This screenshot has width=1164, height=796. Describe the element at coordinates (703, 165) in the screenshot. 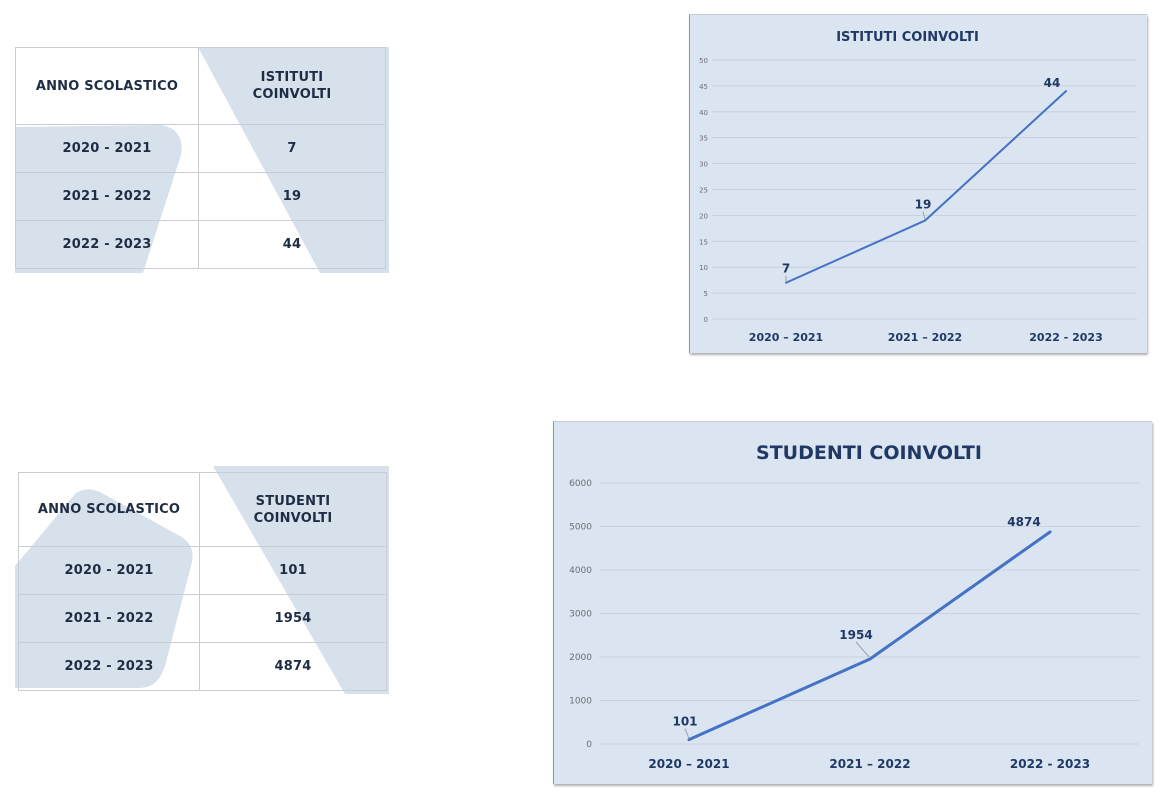

I see `y-tick-label: 30` at that location.